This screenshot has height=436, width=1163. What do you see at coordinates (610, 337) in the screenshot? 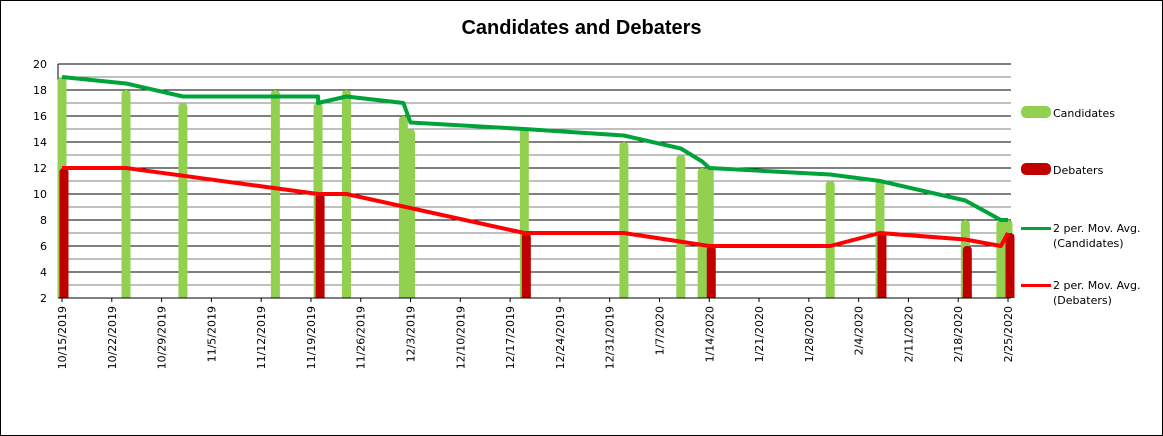
I see `x-tick-label: 12/31/2019` at bounding box center [610, 337].